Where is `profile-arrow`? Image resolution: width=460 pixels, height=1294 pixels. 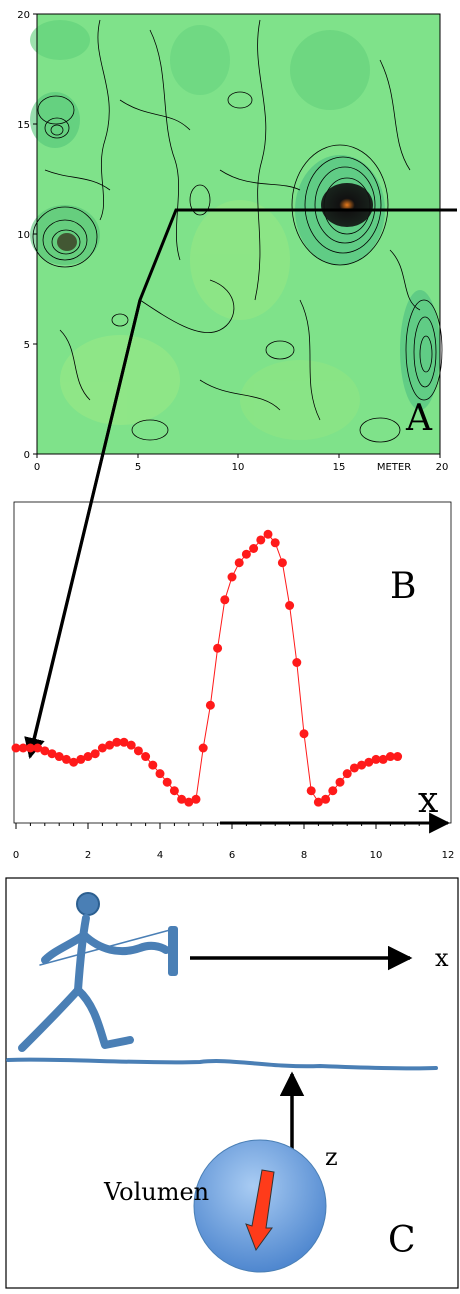 profile-arrow is located at coordinates (83, 529).